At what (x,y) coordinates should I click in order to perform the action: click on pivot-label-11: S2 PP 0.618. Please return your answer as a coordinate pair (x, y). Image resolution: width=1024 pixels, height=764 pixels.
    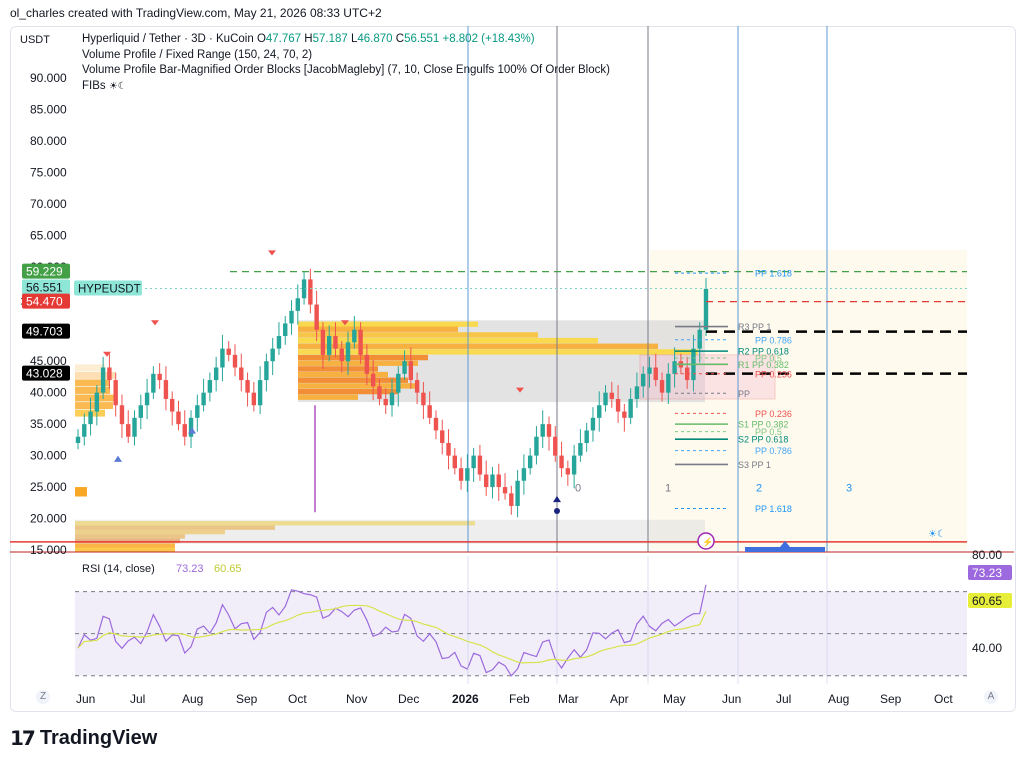
    Looking at the image, I should click on (763, 440).